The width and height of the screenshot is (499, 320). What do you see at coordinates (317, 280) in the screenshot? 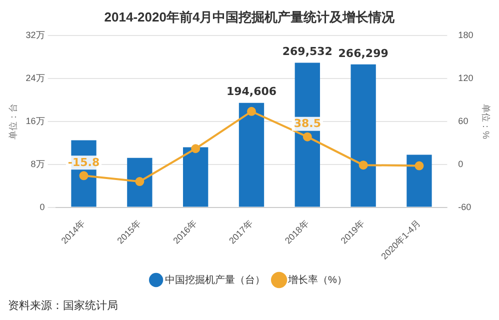
I see `legend-label: 增长率（%）` at bounding box center [317, 280].